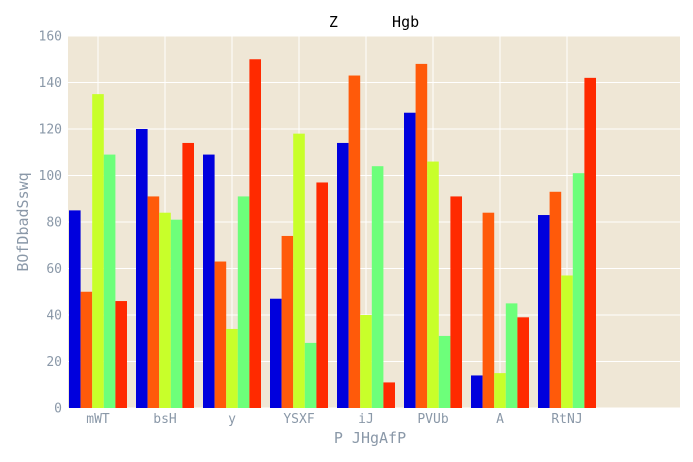 This screenshot has width=693, height=462. Describe the element at coordinates (500, 419) in the screenshot. I see `x-tick-label: A` at that location.